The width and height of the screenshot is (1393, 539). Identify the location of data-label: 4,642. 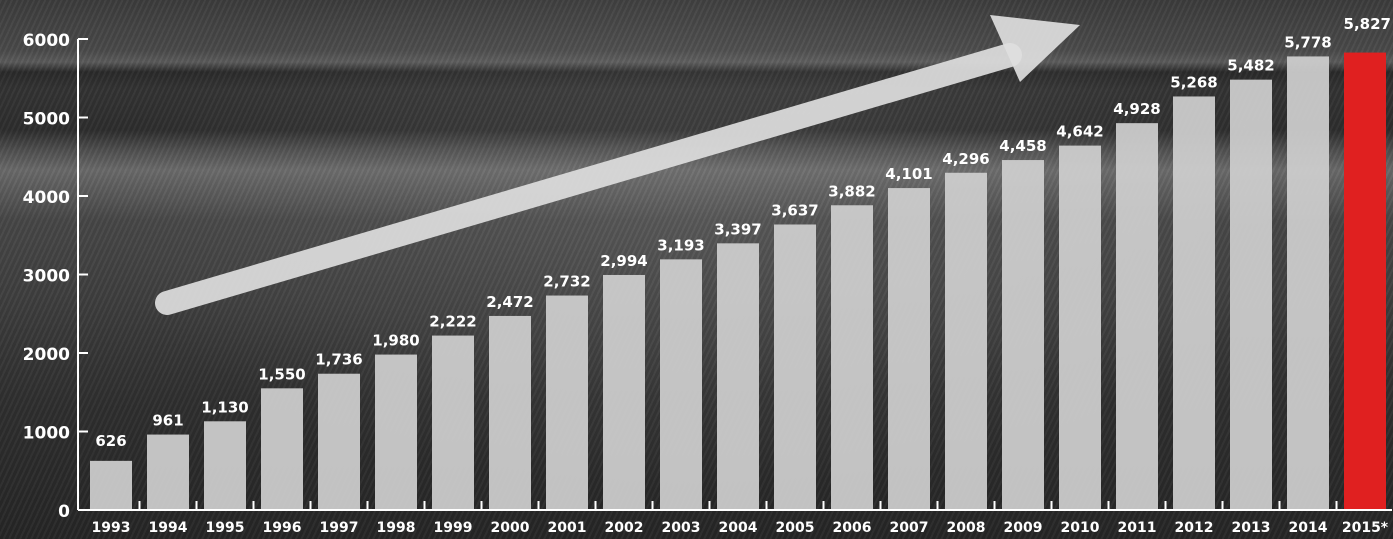
(1079, 132).